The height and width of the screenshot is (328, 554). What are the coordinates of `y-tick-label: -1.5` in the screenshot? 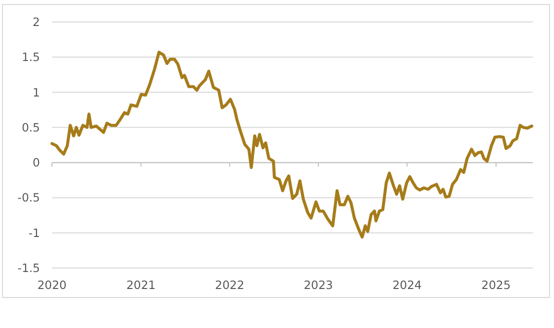 It's located at (29, 268).